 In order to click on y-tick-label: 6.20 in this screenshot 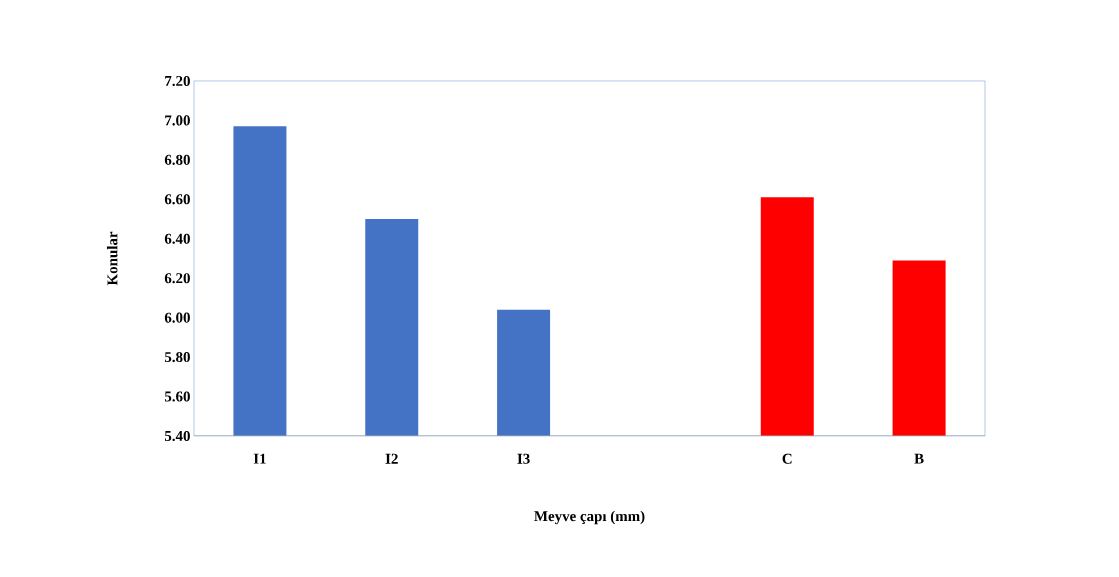, I will do `click(177, 278)`.